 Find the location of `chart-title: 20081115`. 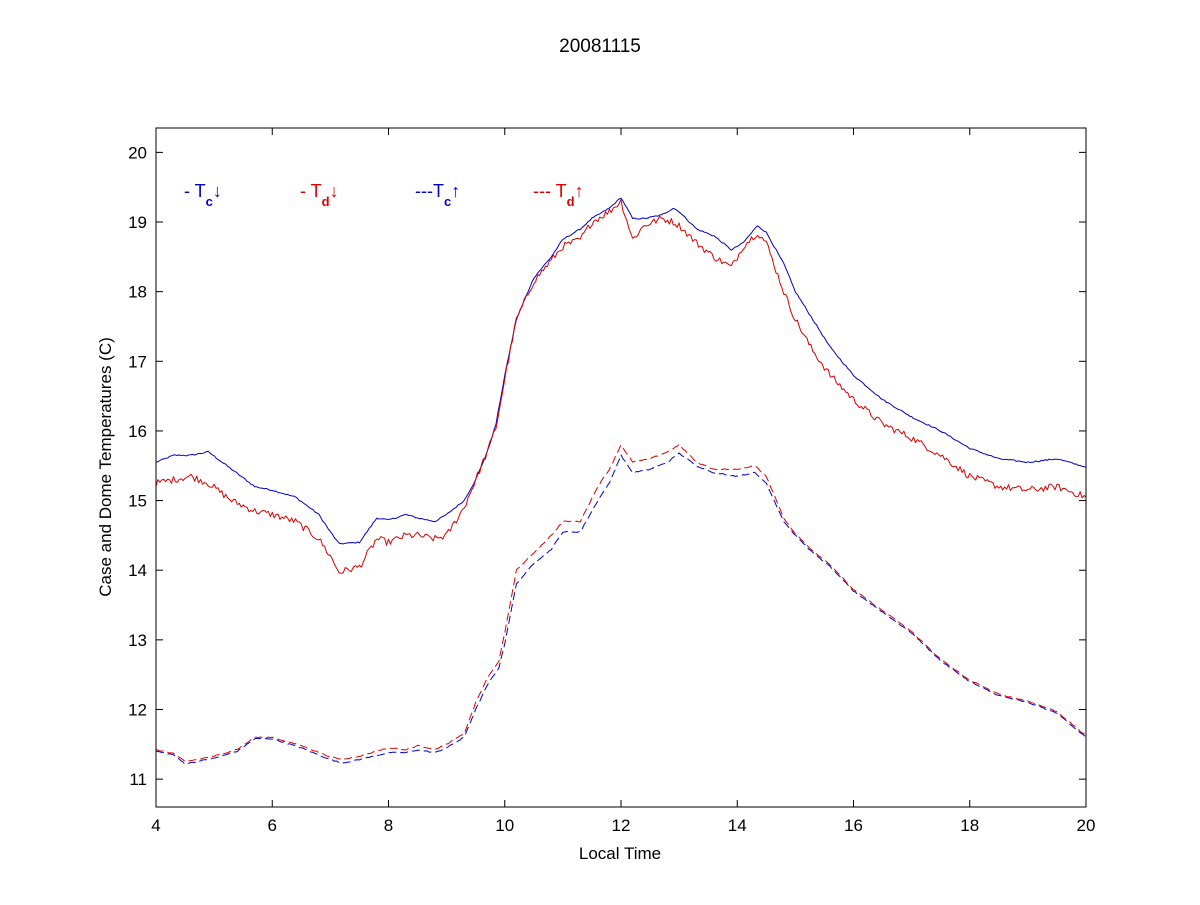

chart-title: 20081115 is located at coordinates (600, 46).